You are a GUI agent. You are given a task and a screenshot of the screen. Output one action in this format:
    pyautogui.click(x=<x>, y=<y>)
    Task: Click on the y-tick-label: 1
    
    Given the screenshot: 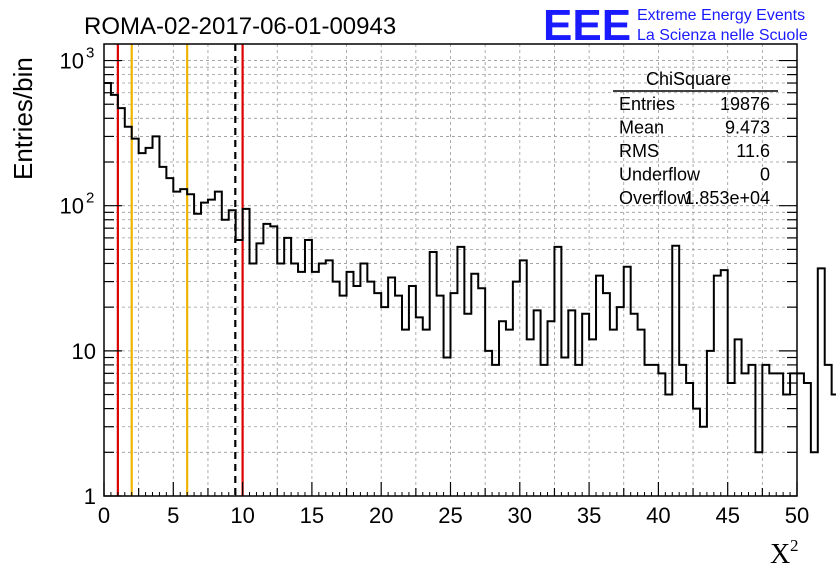 What is the action you would take?
    pyautogui.click(x=90, y=496)
    